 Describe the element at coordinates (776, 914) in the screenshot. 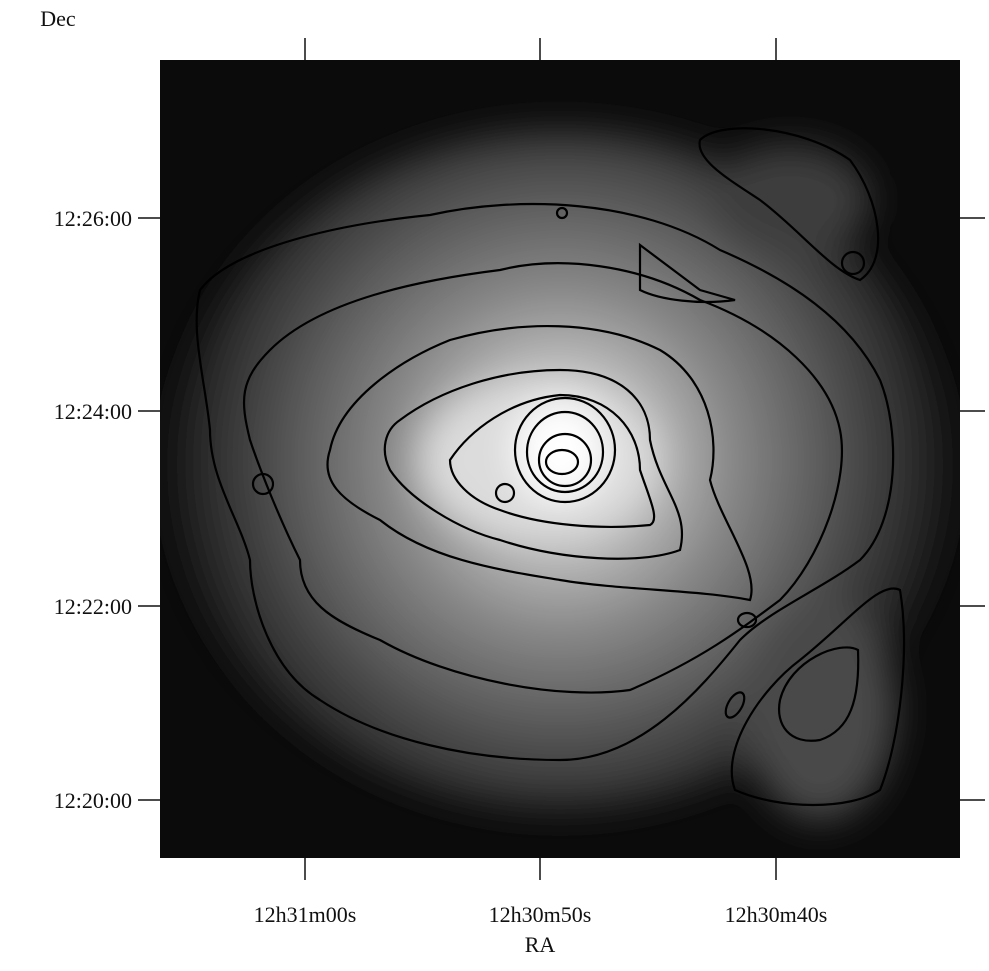

I see `x-tick-label: 12h30m40s` at that location.